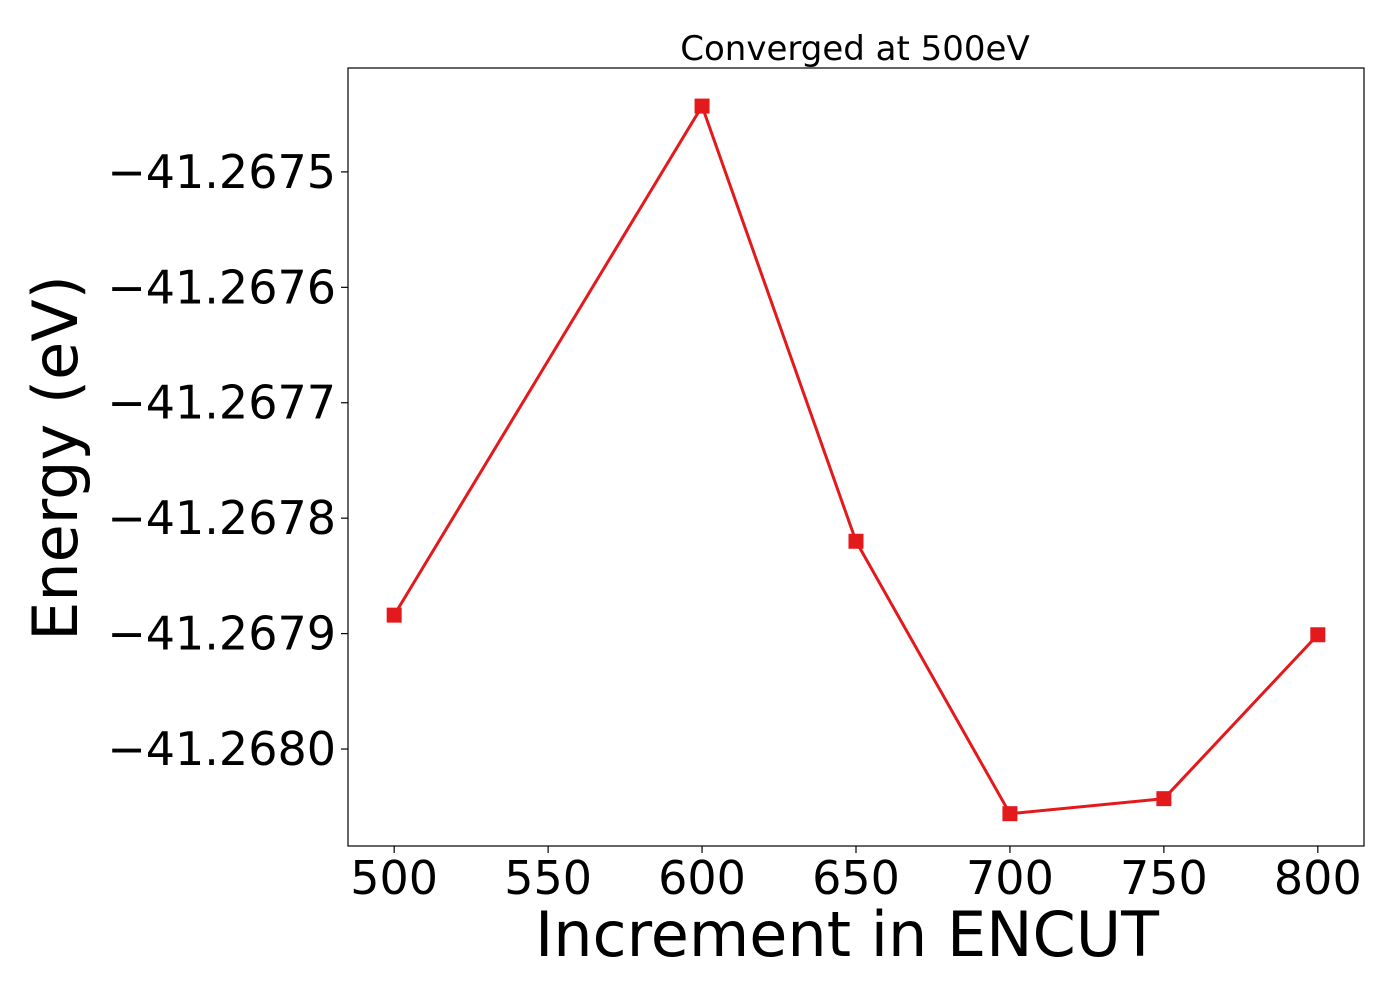 The image size is (1400, 1000). Describe the element at coordinates (221, 287) in the screenshot. I see `y-tick-label: −41.2676` at that location.